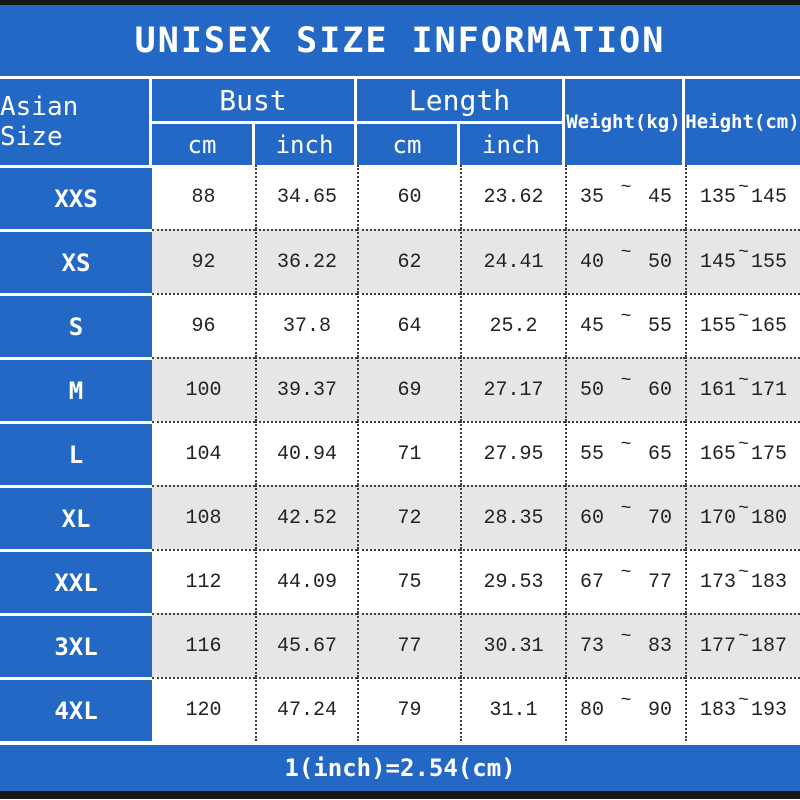 Image resolution: width=800 pixels, height=800 pixels. What do you see at coordinates (592, 262) in the screenshot?
I see `weight-min: 40` at bounding box center [592, 262].